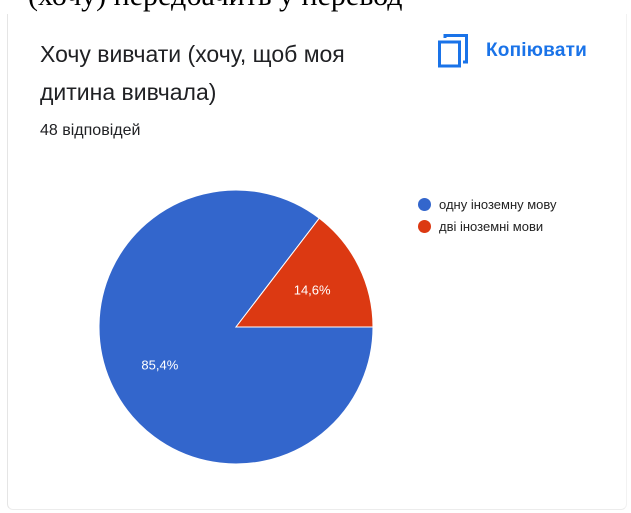  Describe the element at coordinates (536, 50) in the screenshot. I see `copy-button-label: Копіювати` at that location.